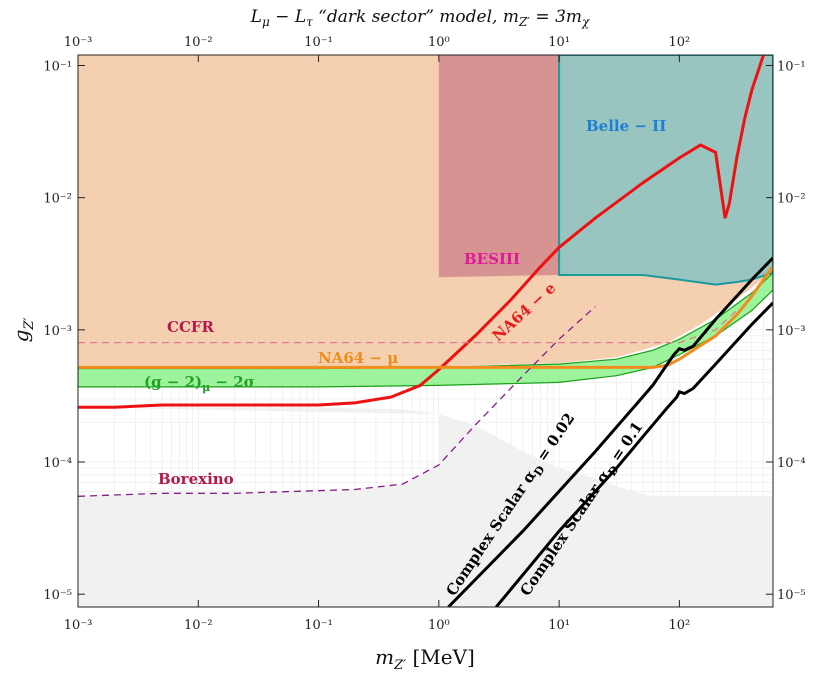 This screenshot has width=814, height=676. Describe the element at coordinates (23, 330) in the screenshot. I see `y-axis-title: gZ′` at that location.